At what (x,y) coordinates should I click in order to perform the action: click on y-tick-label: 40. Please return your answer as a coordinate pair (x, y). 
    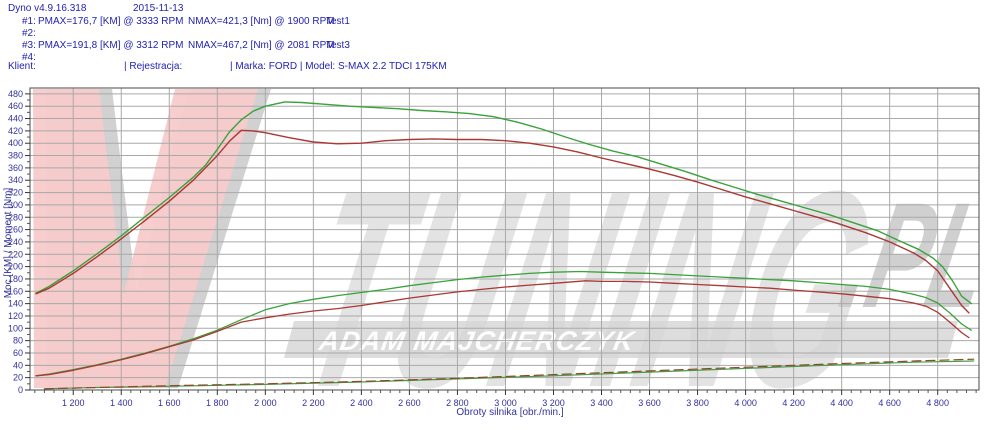
    Looking at the image, I should click on (18, 365).